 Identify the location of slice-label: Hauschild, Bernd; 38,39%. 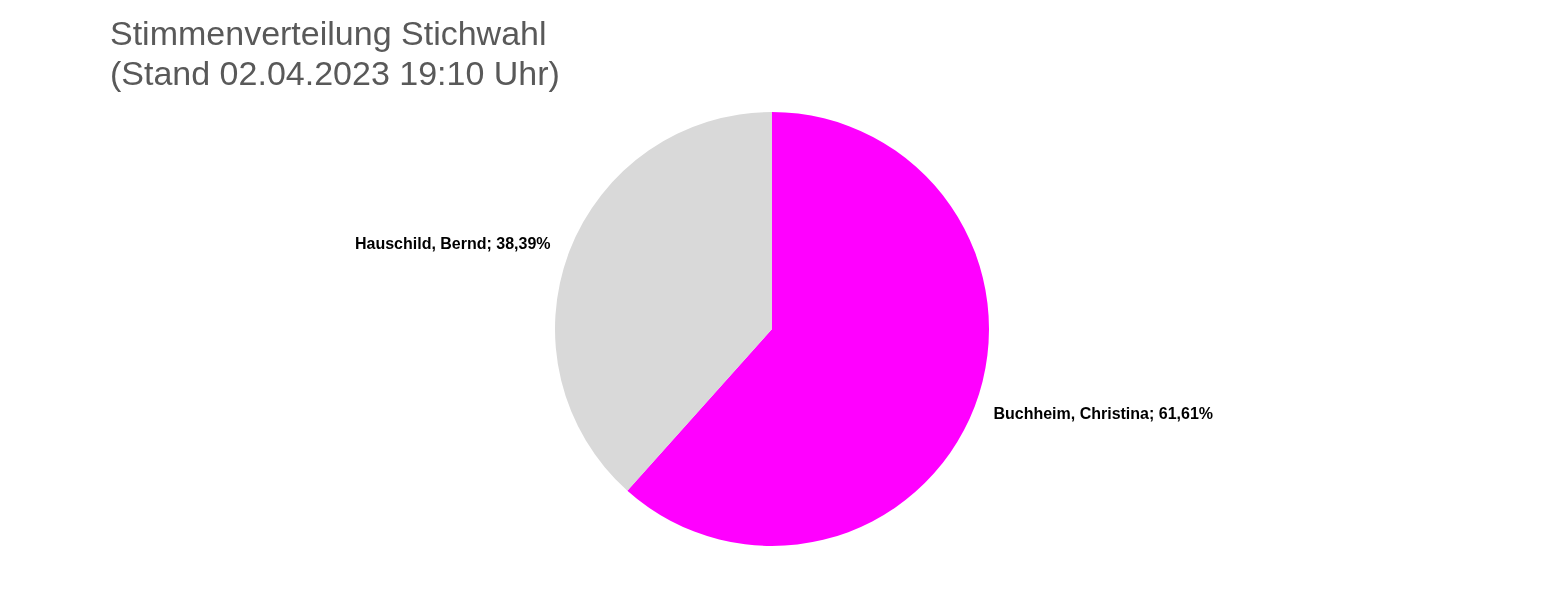
(452, 244).